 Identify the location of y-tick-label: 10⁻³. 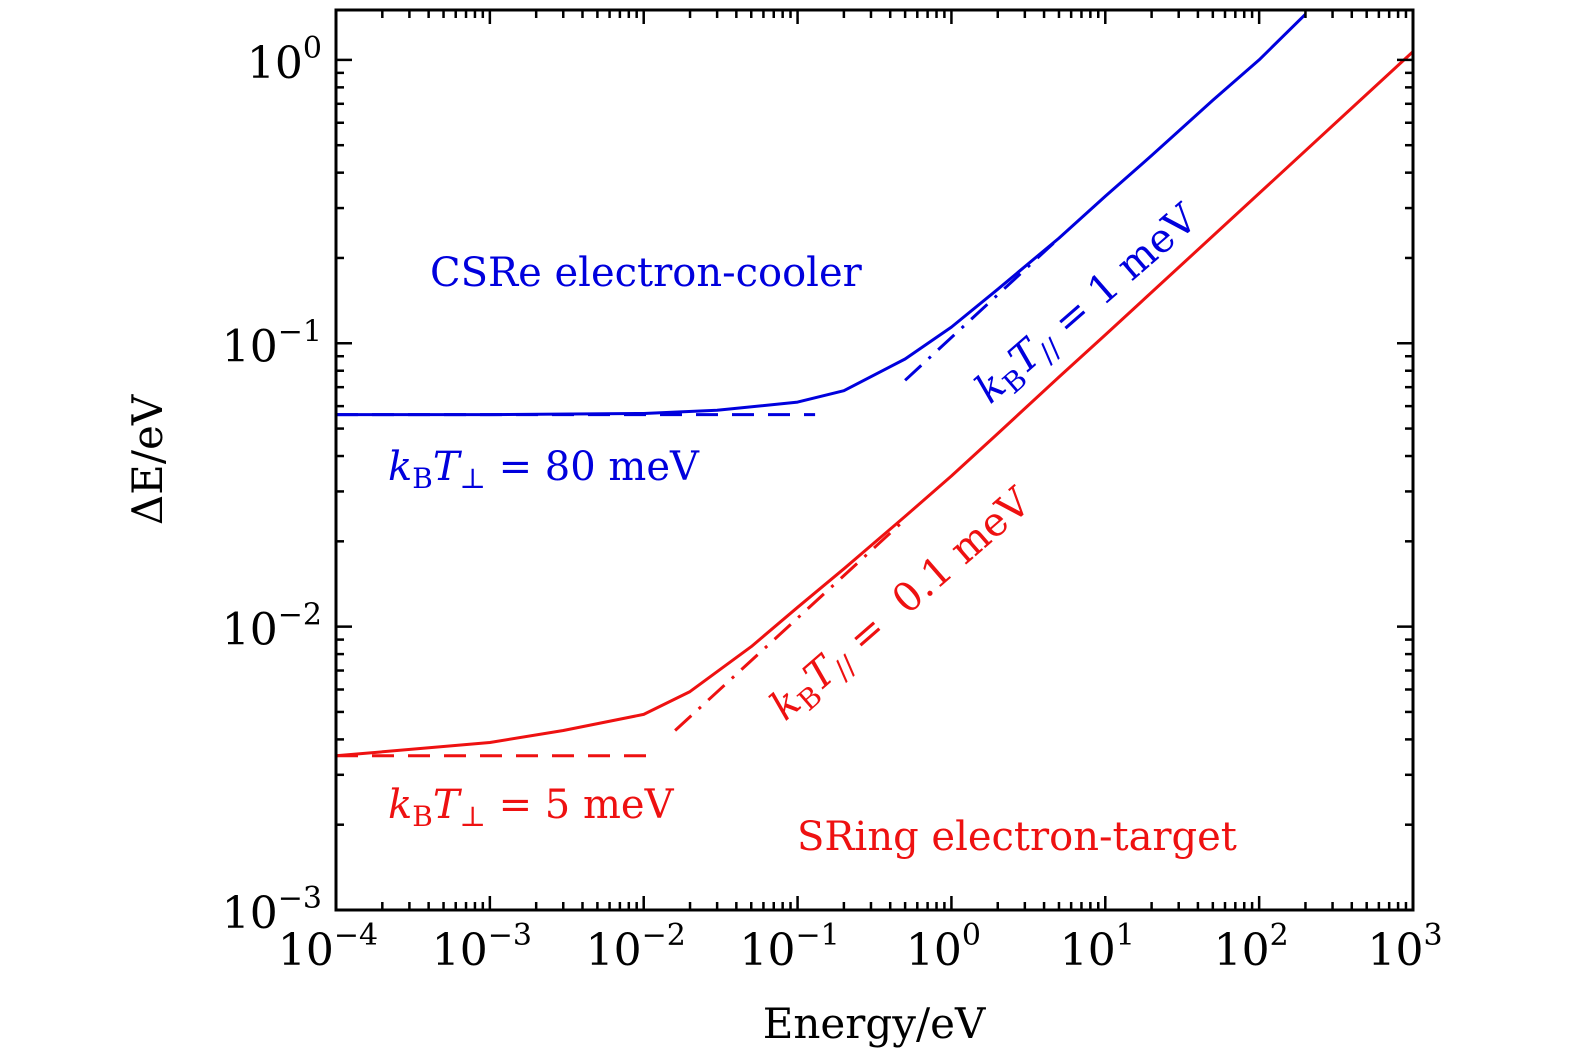
(272, 910).